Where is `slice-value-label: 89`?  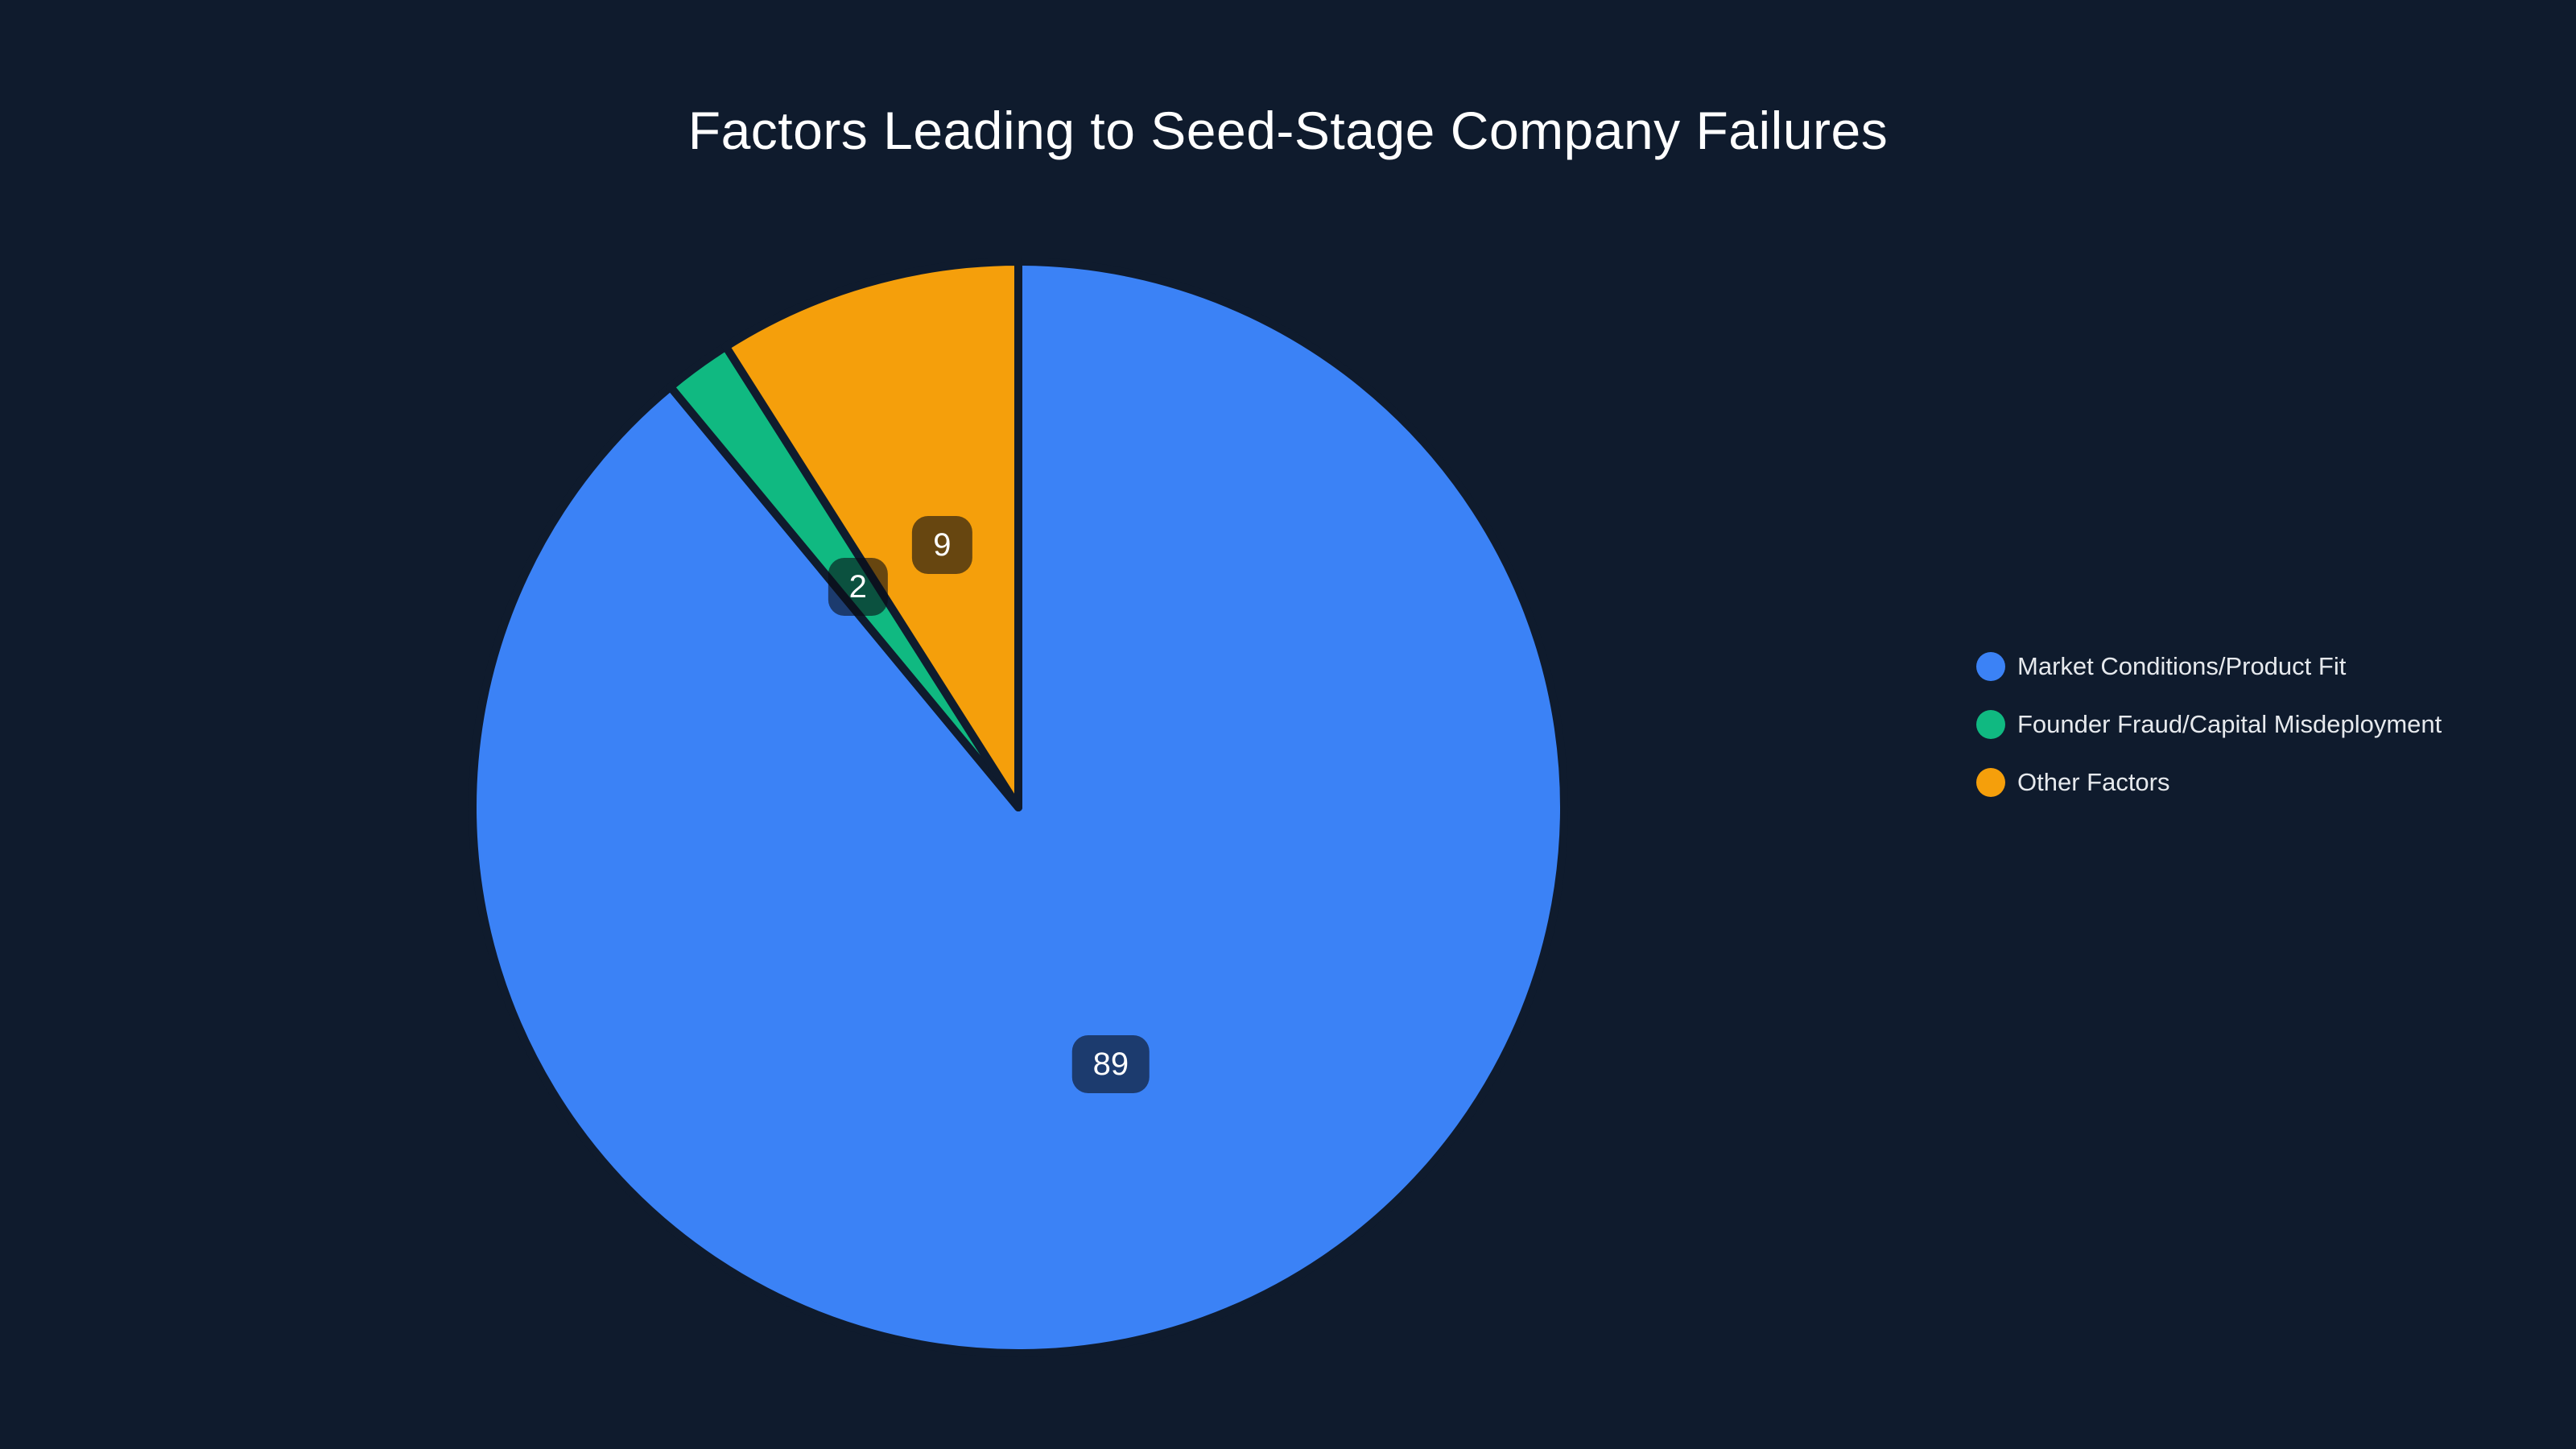
slice-value-label: 89 is located at coordinates (1110, 1063).